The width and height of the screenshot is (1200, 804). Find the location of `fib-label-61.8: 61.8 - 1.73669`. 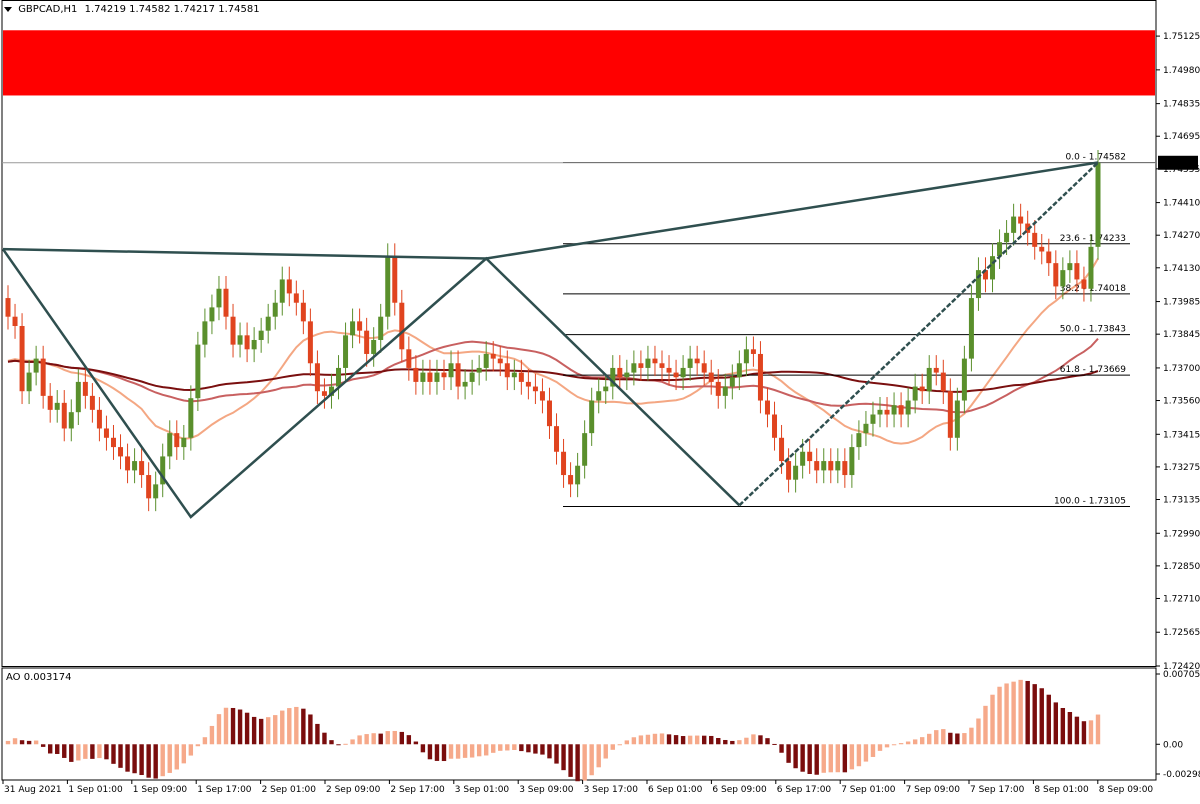

fib-label-61.8: 61.8 - 1.73669 is located at coordinates (1093, 370).